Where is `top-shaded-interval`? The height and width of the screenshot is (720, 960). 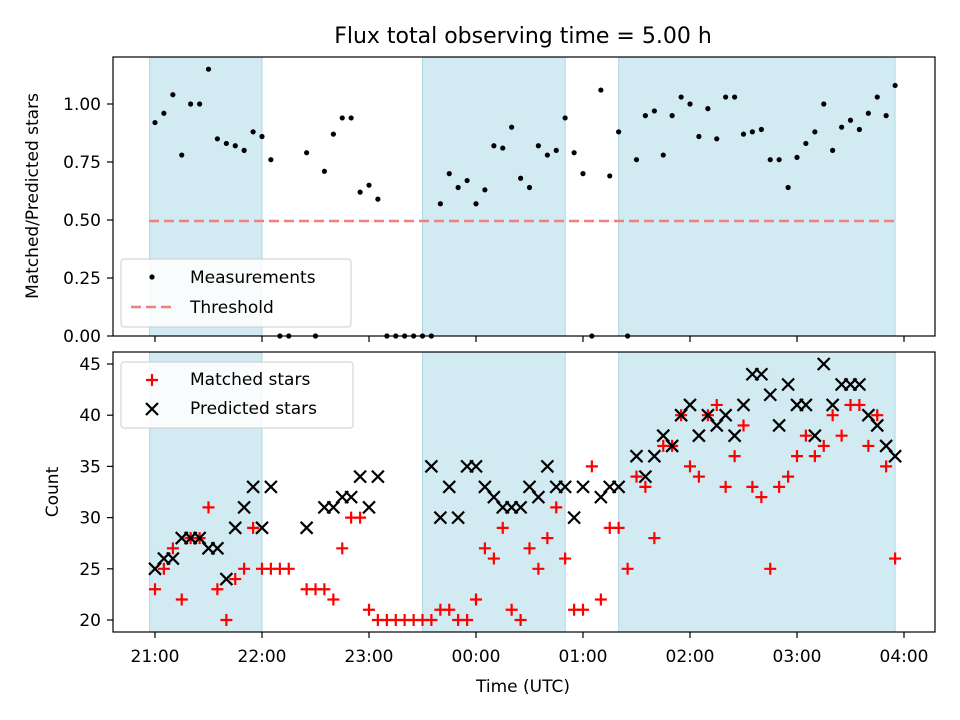
top-shaded-interval is located at coordinates (757, 196).